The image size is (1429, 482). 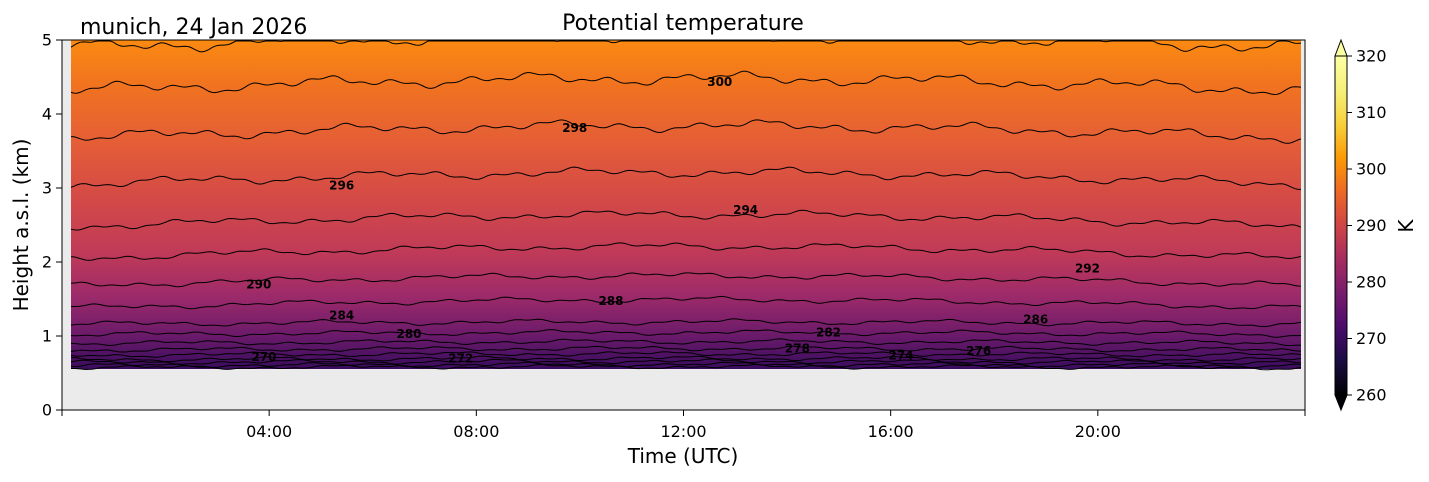 I want to click on colorbar-extend-min, so click(x=1341, y=403).